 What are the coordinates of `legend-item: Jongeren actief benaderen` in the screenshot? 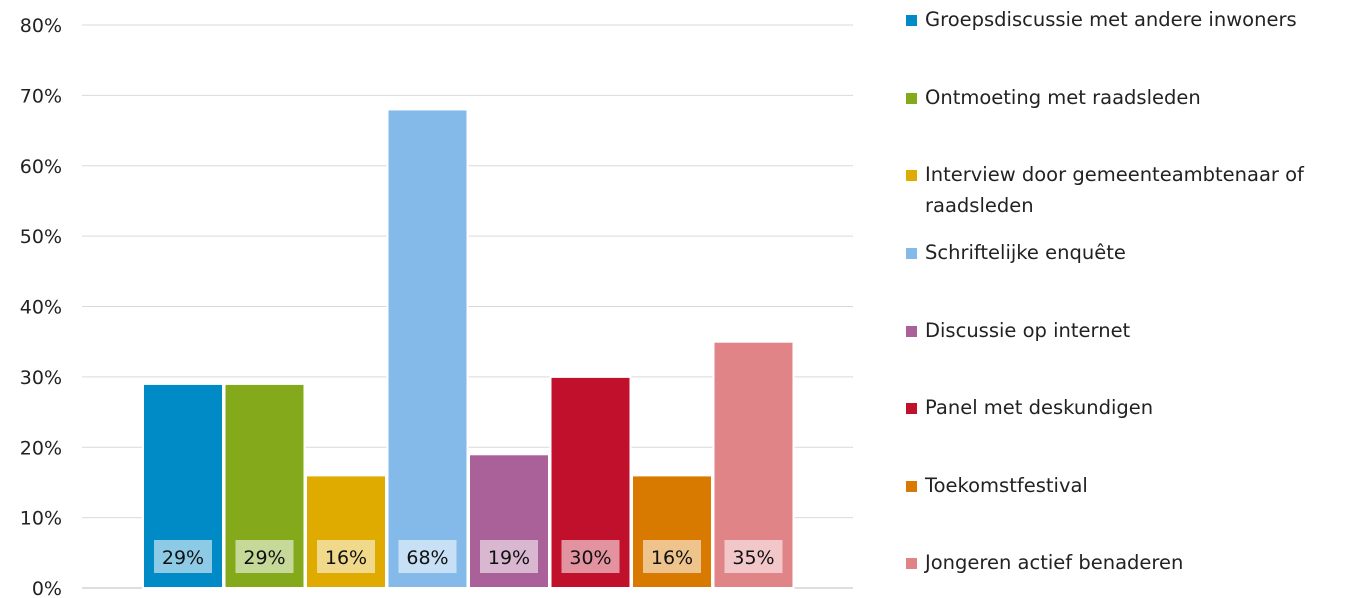 It's located at (1131, 562).